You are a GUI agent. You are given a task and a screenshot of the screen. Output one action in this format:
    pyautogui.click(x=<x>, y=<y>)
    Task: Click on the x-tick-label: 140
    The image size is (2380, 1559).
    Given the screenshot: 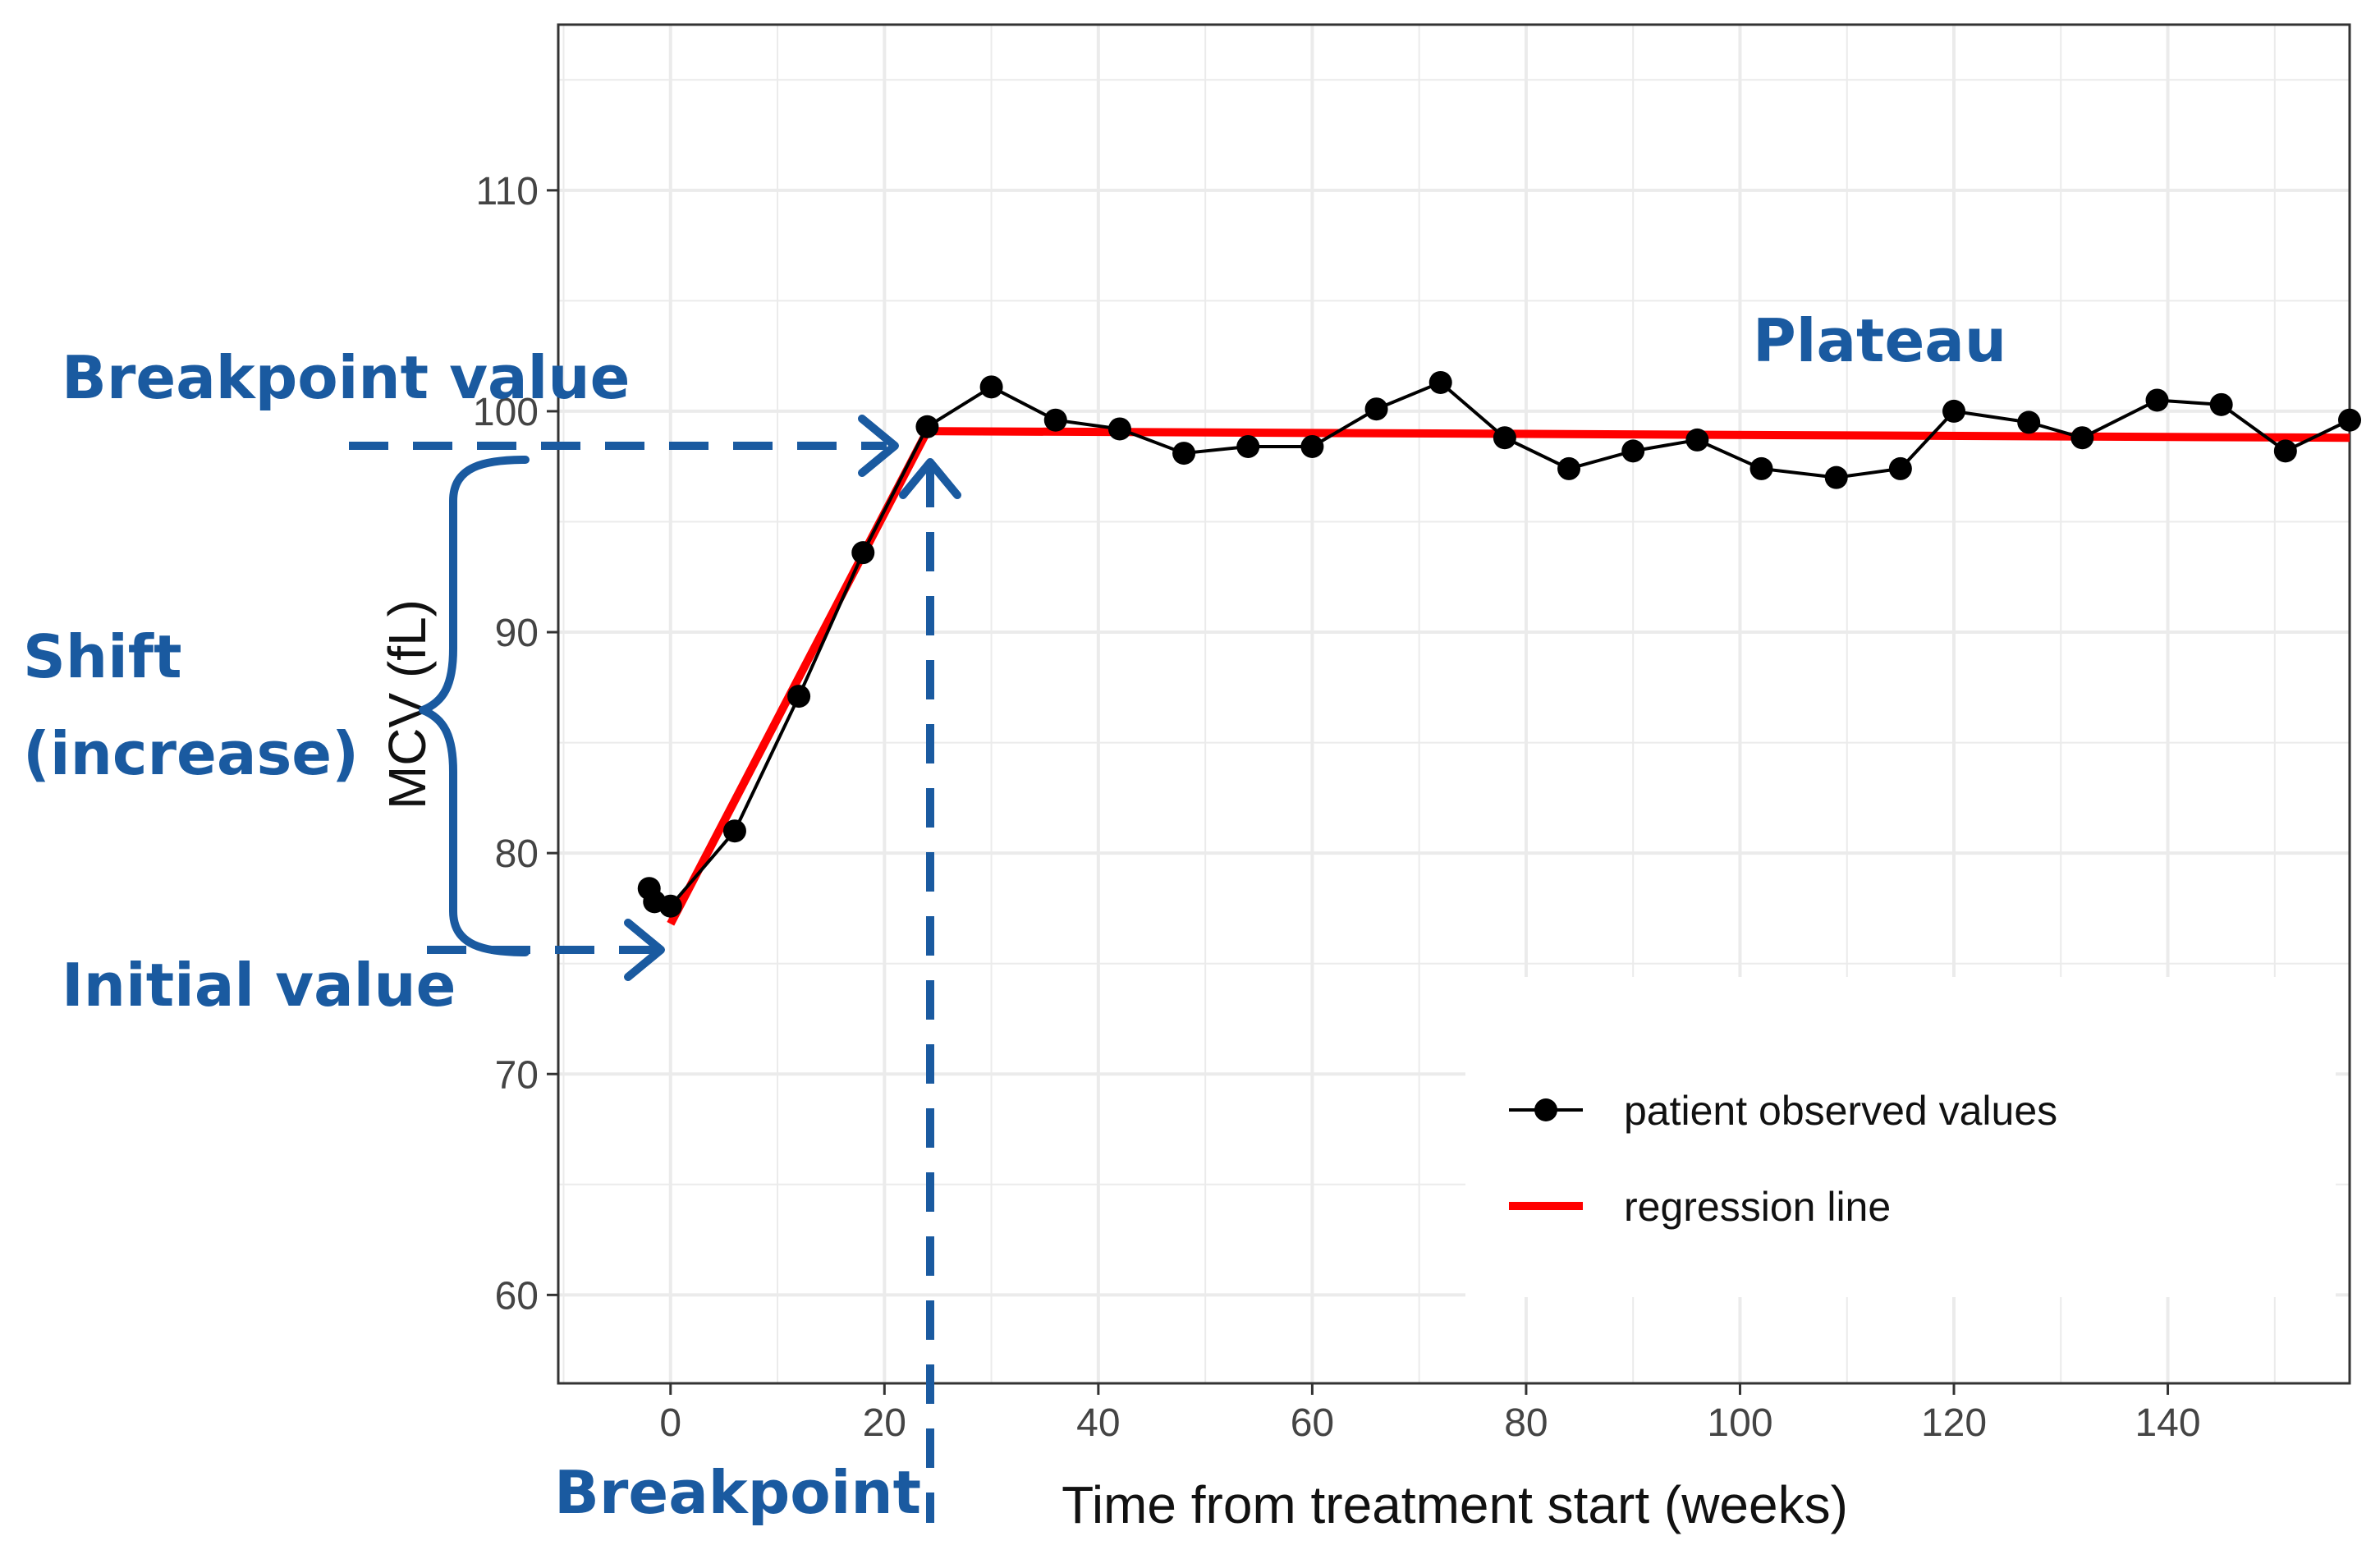 What is the action you would take?
    pyautogui.click(x=2167, y=1423)
    